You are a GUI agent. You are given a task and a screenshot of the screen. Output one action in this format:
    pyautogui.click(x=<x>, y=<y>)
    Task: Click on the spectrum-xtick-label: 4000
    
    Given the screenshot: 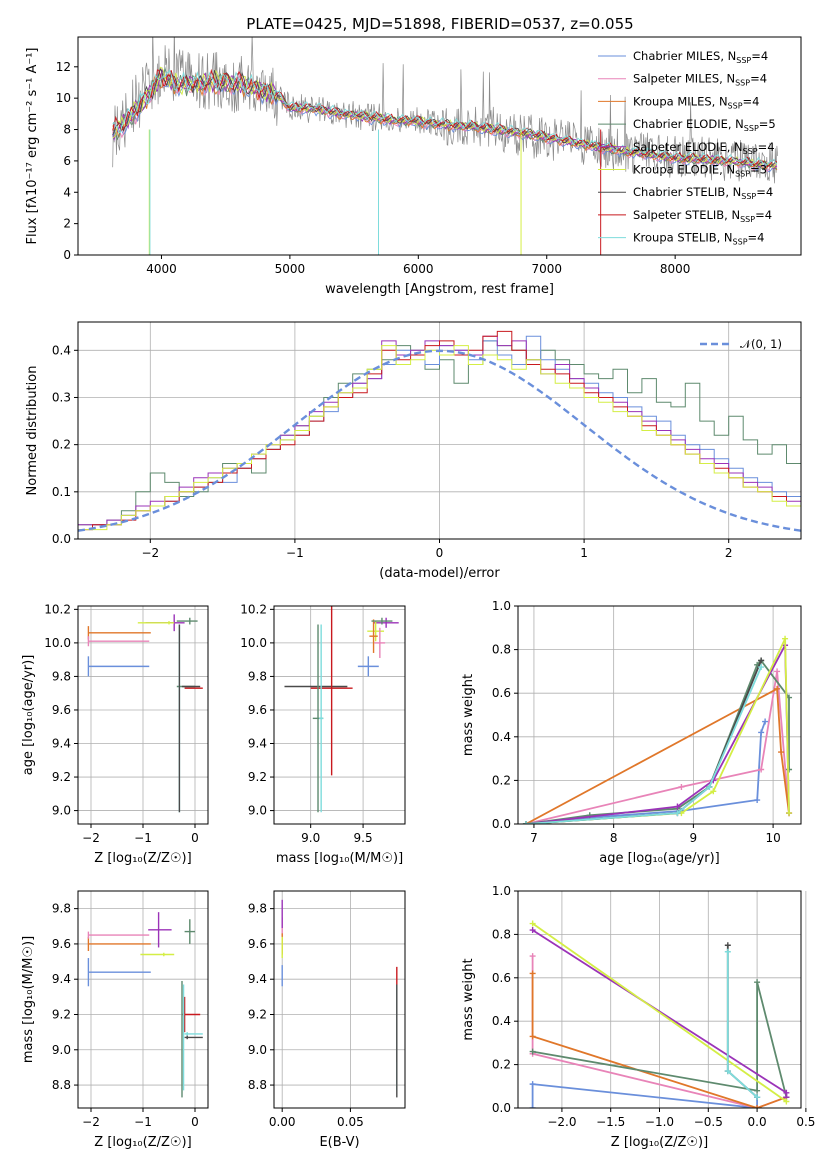 What is the action you would take?
    pyautogui.click(x=161, y=269)
    